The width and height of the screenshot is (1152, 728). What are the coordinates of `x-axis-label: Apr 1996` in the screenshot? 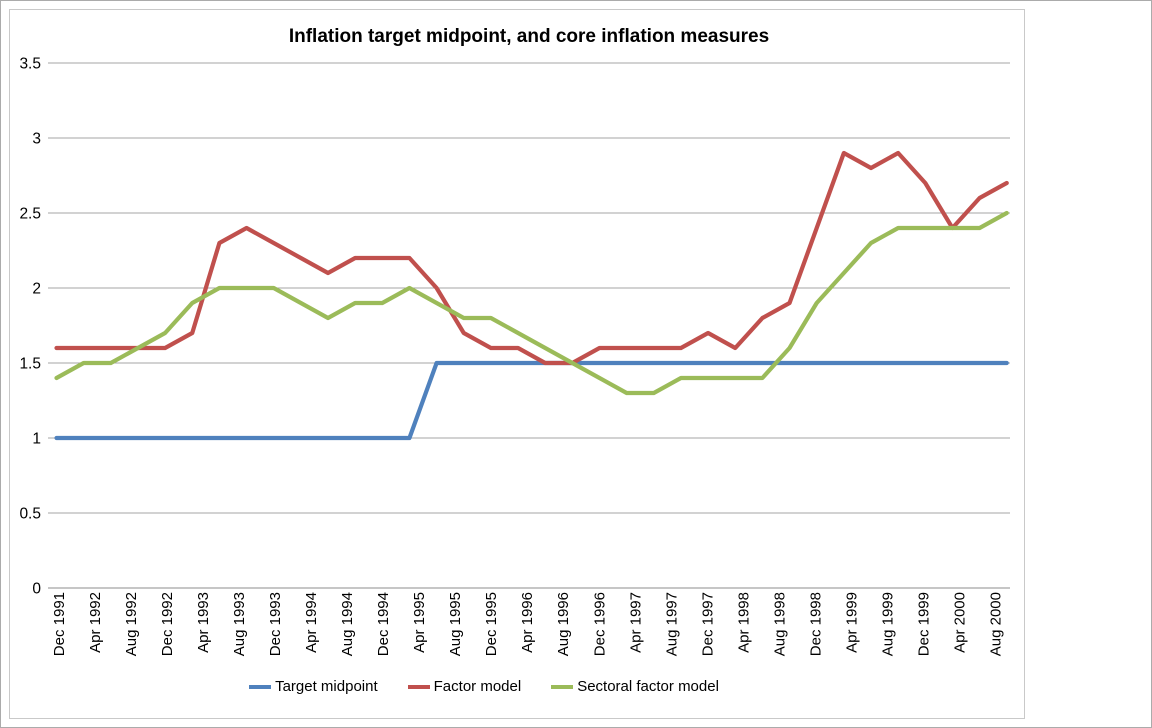 It's located at (527, 622).